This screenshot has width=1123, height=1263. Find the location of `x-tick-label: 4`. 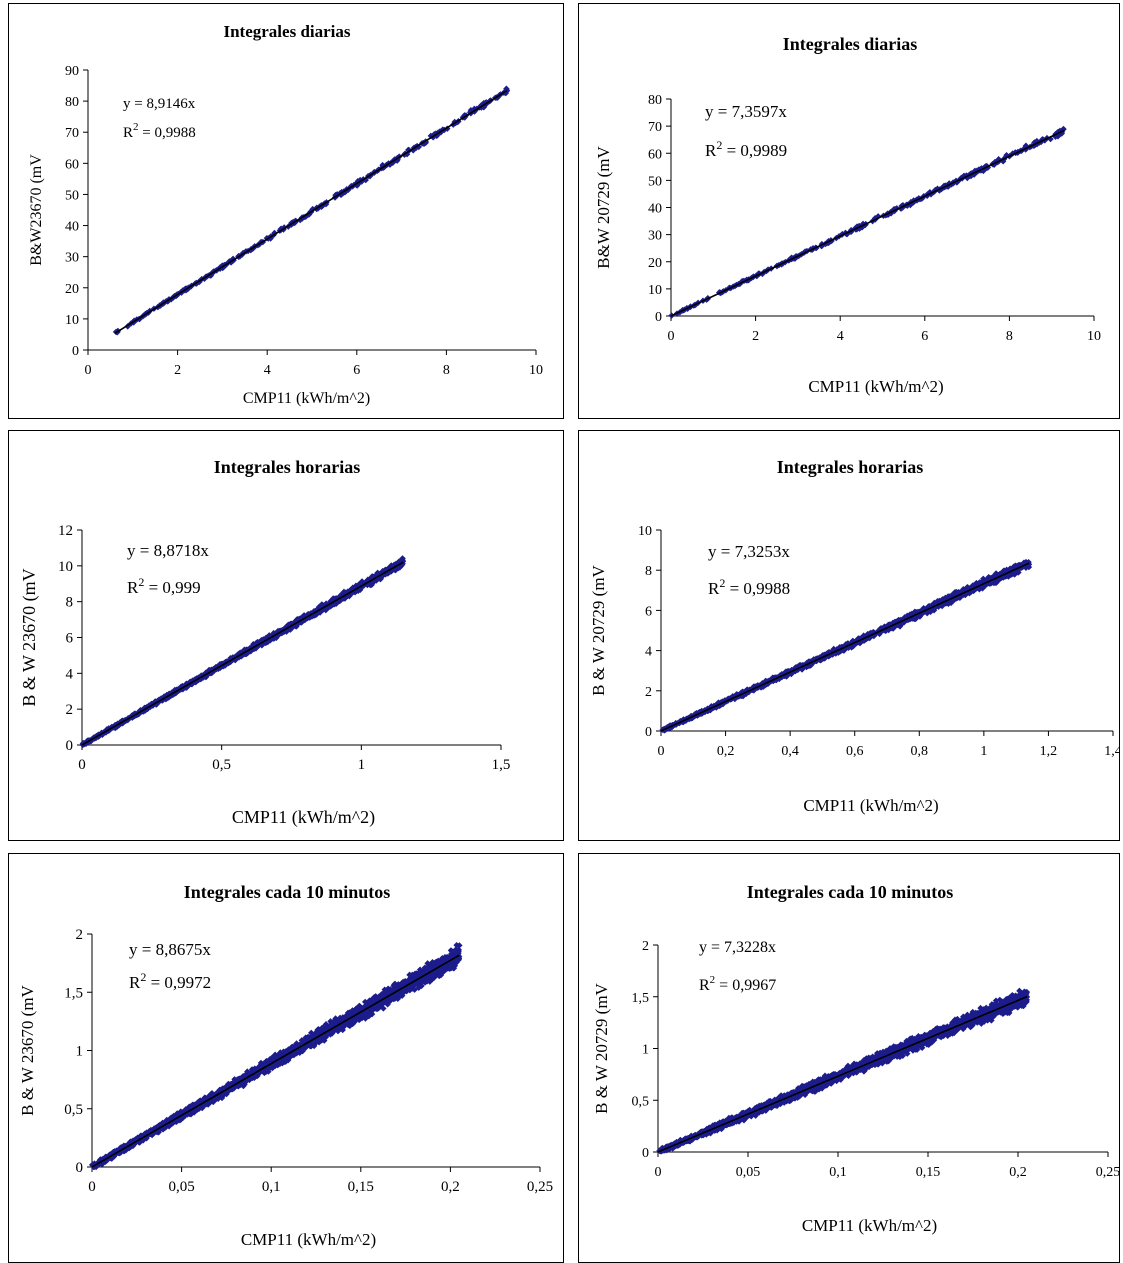

x-tick-label: 4 is located at coordinates (840, 336).